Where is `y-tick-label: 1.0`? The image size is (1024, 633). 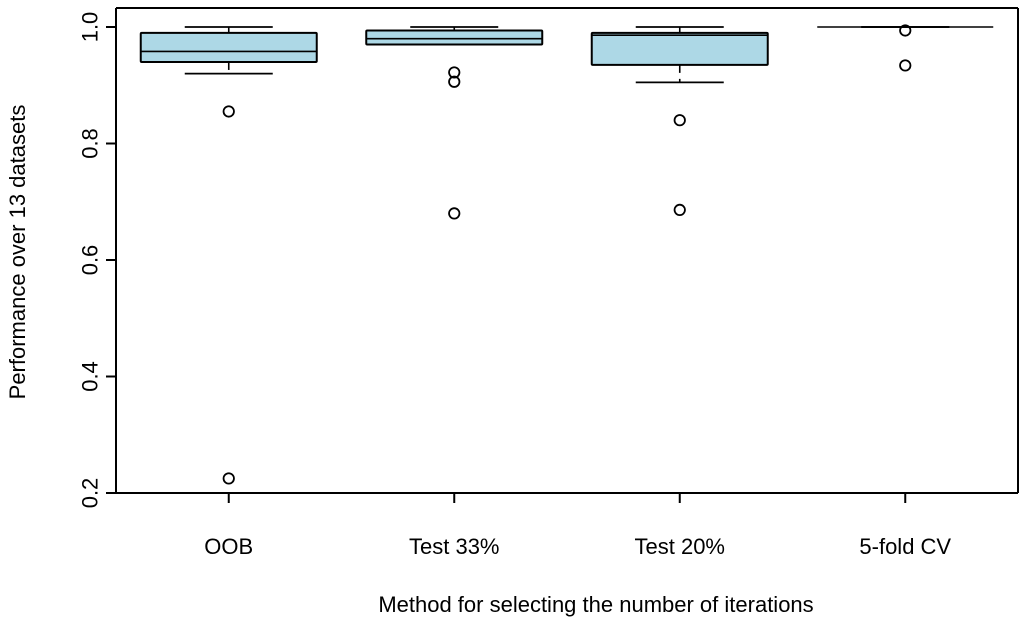
y-tick-label: 1.0 is located at coordinates (90, 27).